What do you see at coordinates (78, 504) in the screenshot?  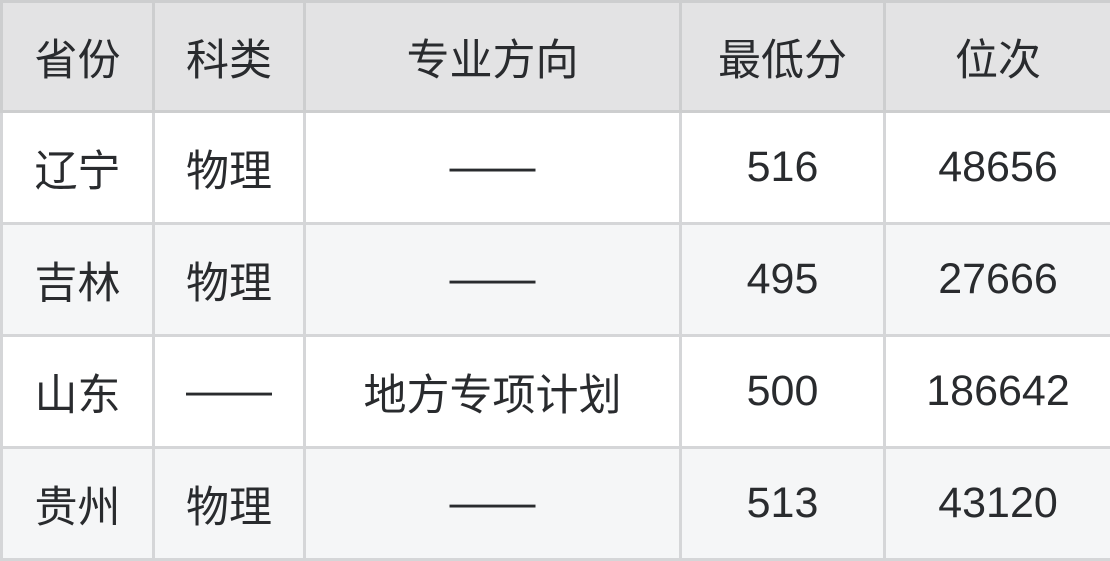 I see `cell-province: 贵州` at bounding box center [78, 504].